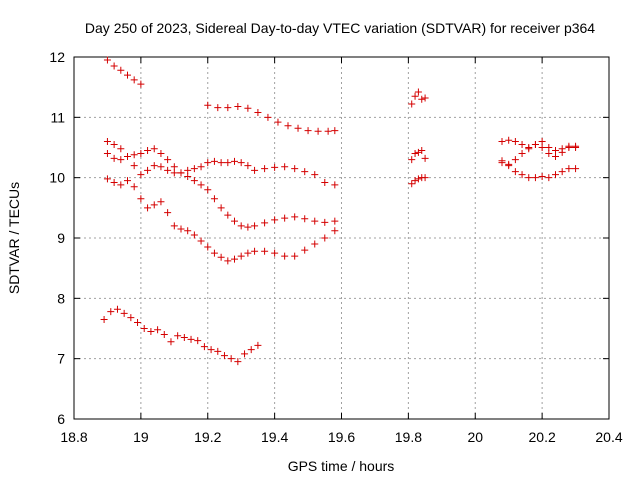 The width and height of the screenshot is (640, 480). I want to click on series-arc-top, so click(124, 72).